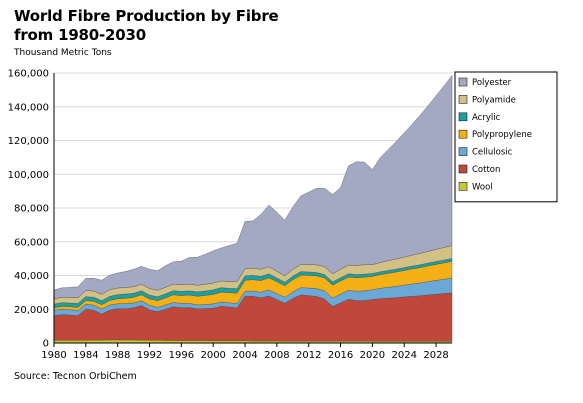  What do you see at coordinates (463, 169) in the screenshot?
I see `legend-swatch-cotton` at bounding box center [463, 169].